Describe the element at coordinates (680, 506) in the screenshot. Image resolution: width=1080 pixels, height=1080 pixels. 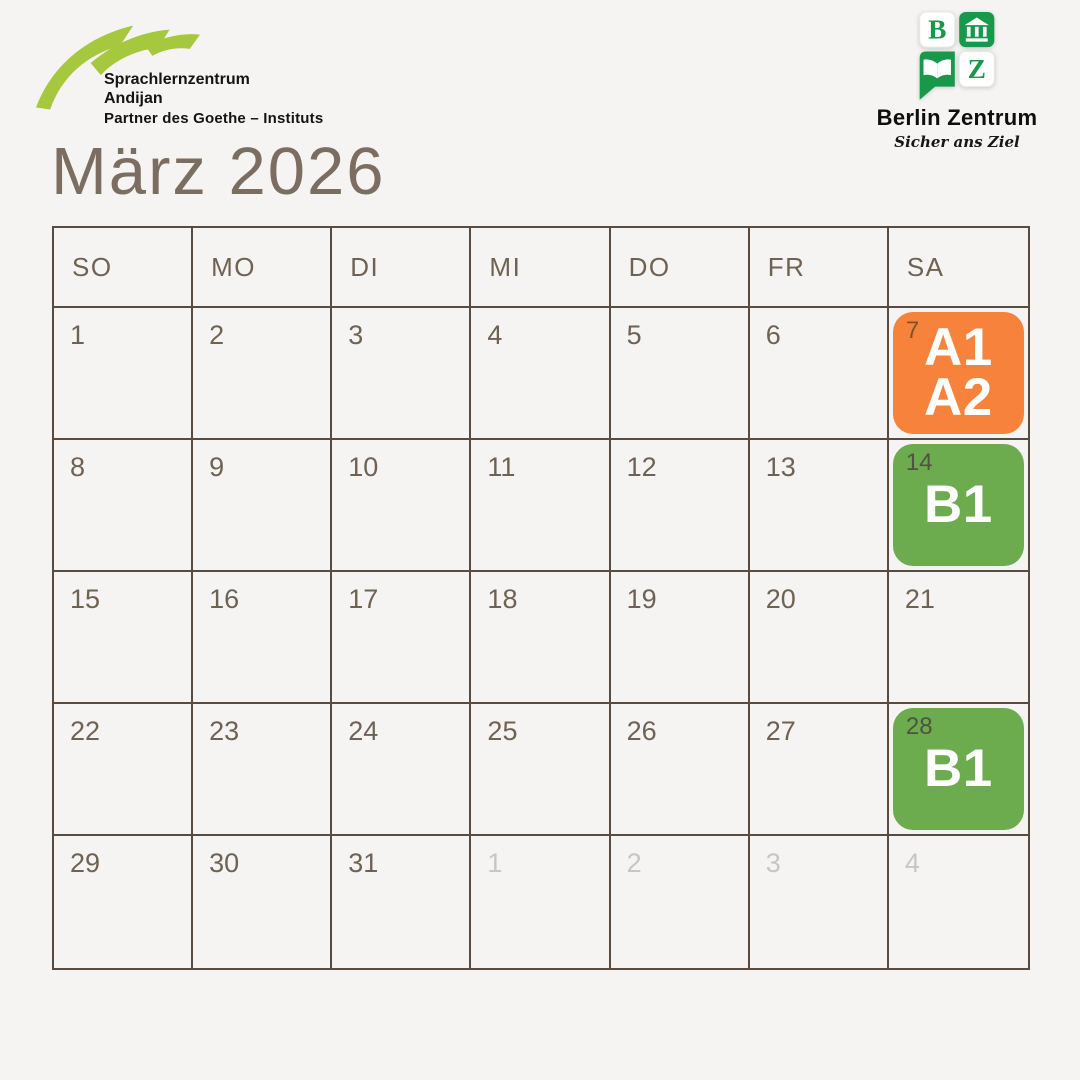
I see `day-cell: 12` at that location.